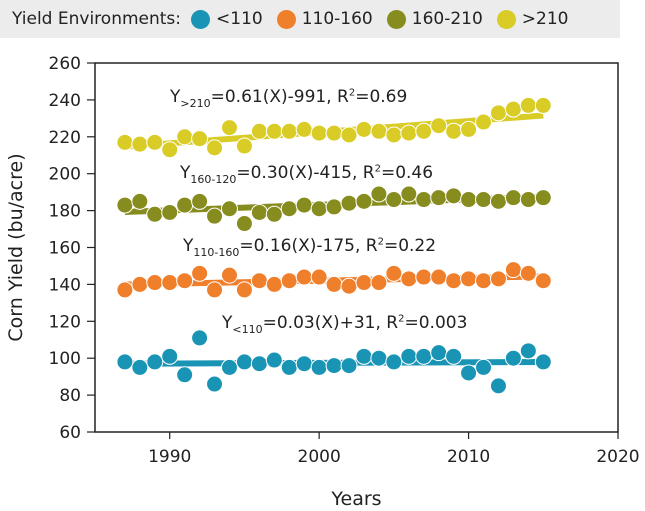 The image size is (645, 511). Describe the element at coordinates (434, 19) in the screenshot. I see `legend-item-160-210: 160-210` at that location.